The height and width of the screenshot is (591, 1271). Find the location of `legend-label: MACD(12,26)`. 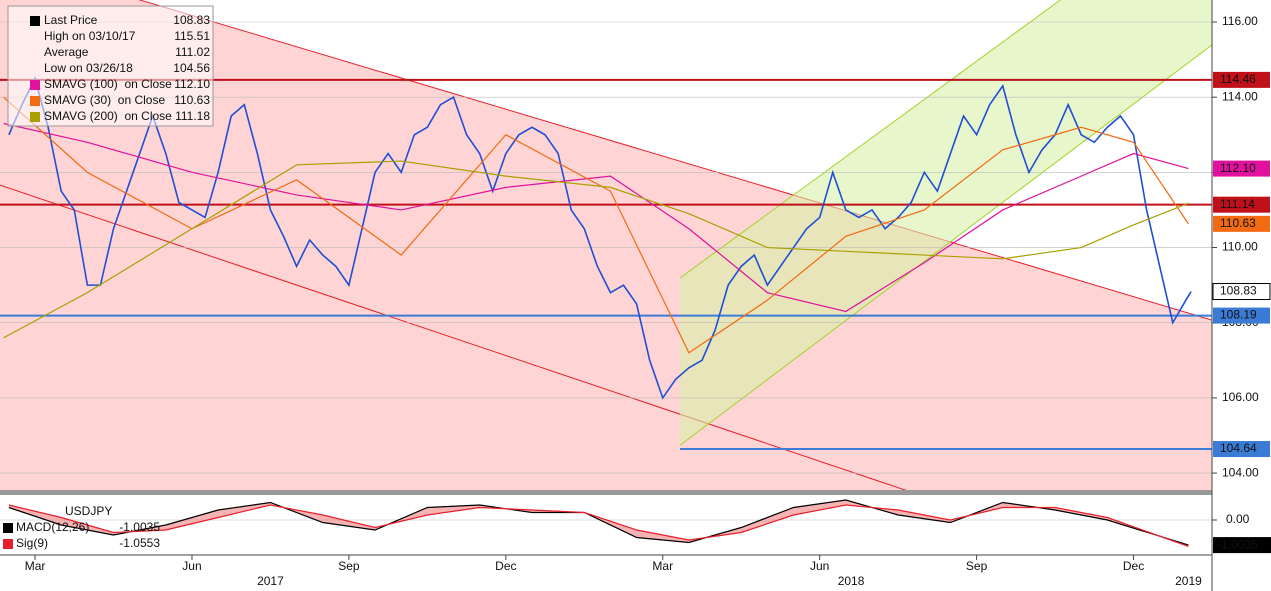

legend-label: MACD(12,26) is located at coordinates (52, 527).